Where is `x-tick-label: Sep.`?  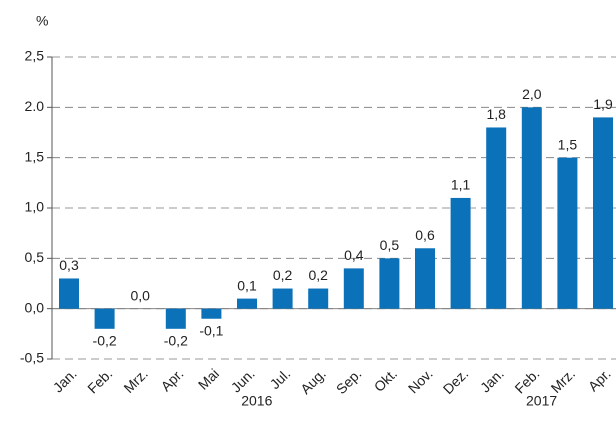 x-tick-label: Sep. is located at coordinates (349, 381).